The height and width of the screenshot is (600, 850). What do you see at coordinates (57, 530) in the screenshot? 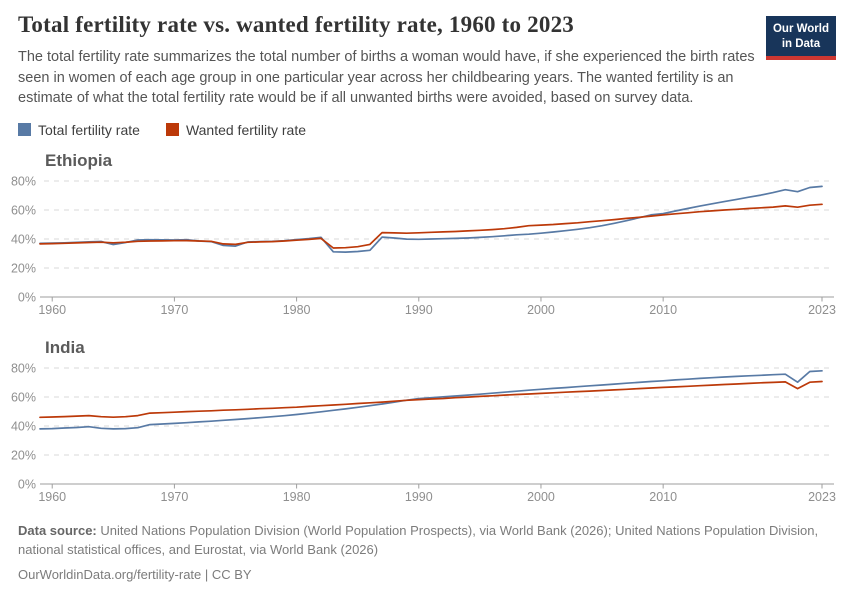
I see `data-source-label: Data source:` at bounding box center [57, 530].